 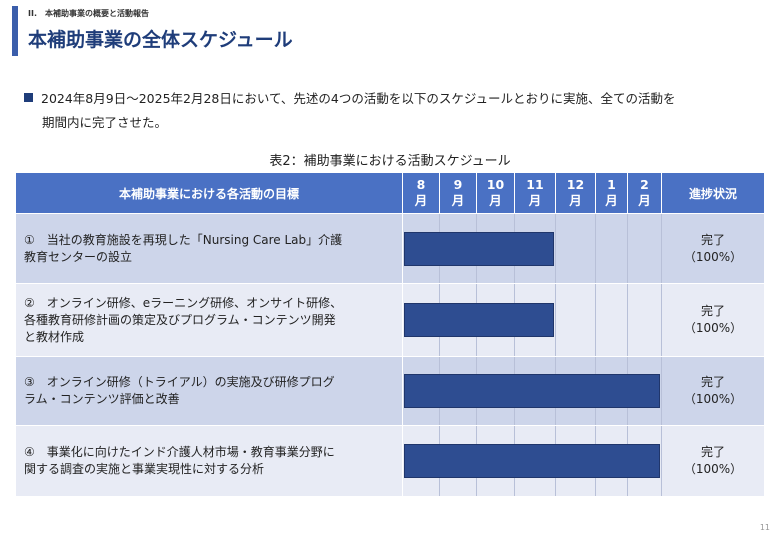 I want to click on activity-goal-line: ラム・コンテンツ評価と改善, so click(x=102, y=399).